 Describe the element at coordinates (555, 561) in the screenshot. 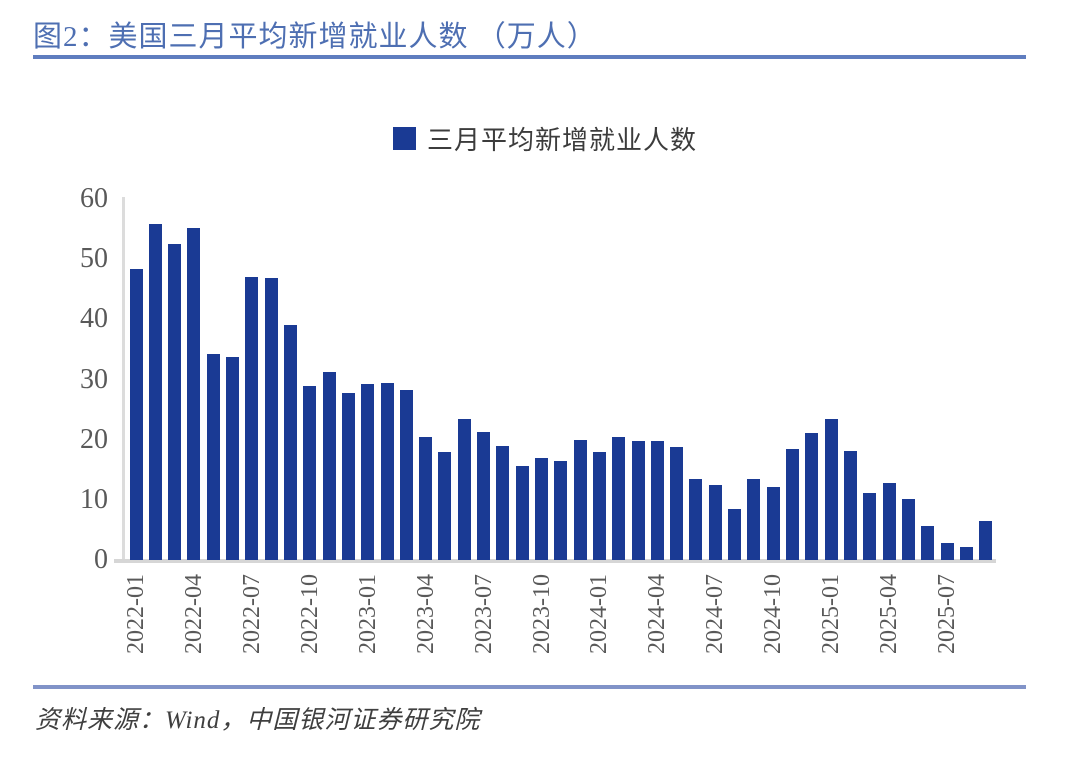

I see `x-axis-line` at that location.